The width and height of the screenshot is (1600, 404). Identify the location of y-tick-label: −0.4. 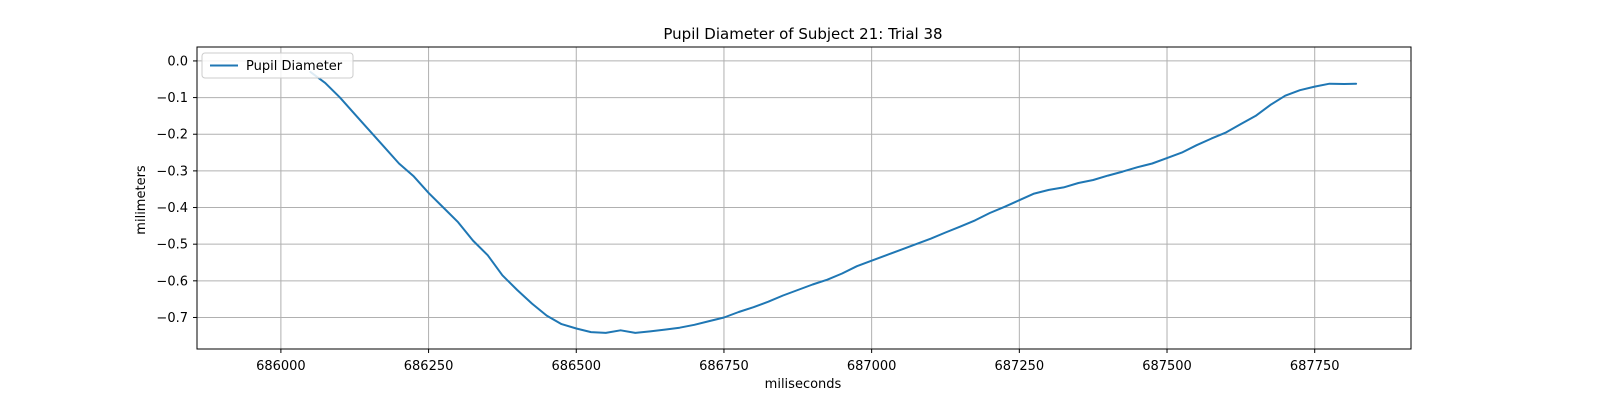
(172, 208).